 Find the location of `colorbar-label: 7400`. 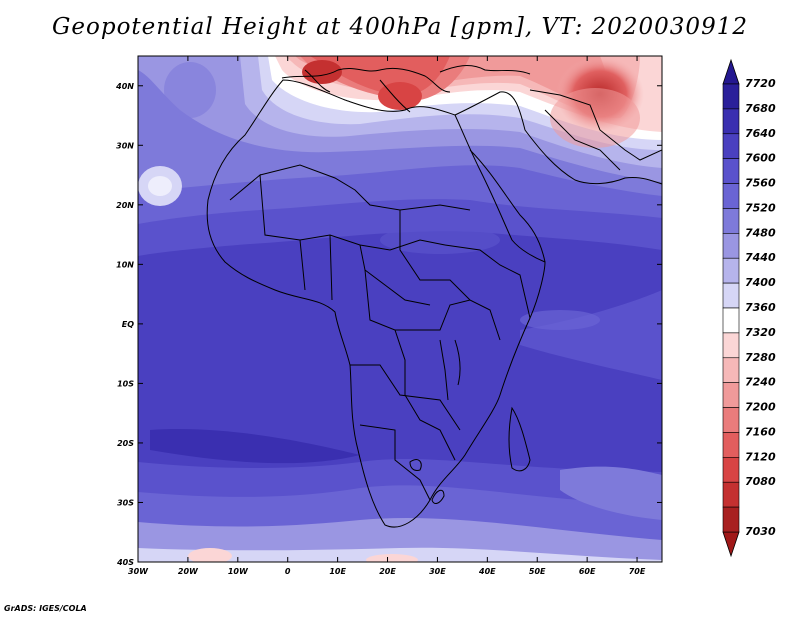

colorbar-label: 7400 is located at coordinates (760, 282).